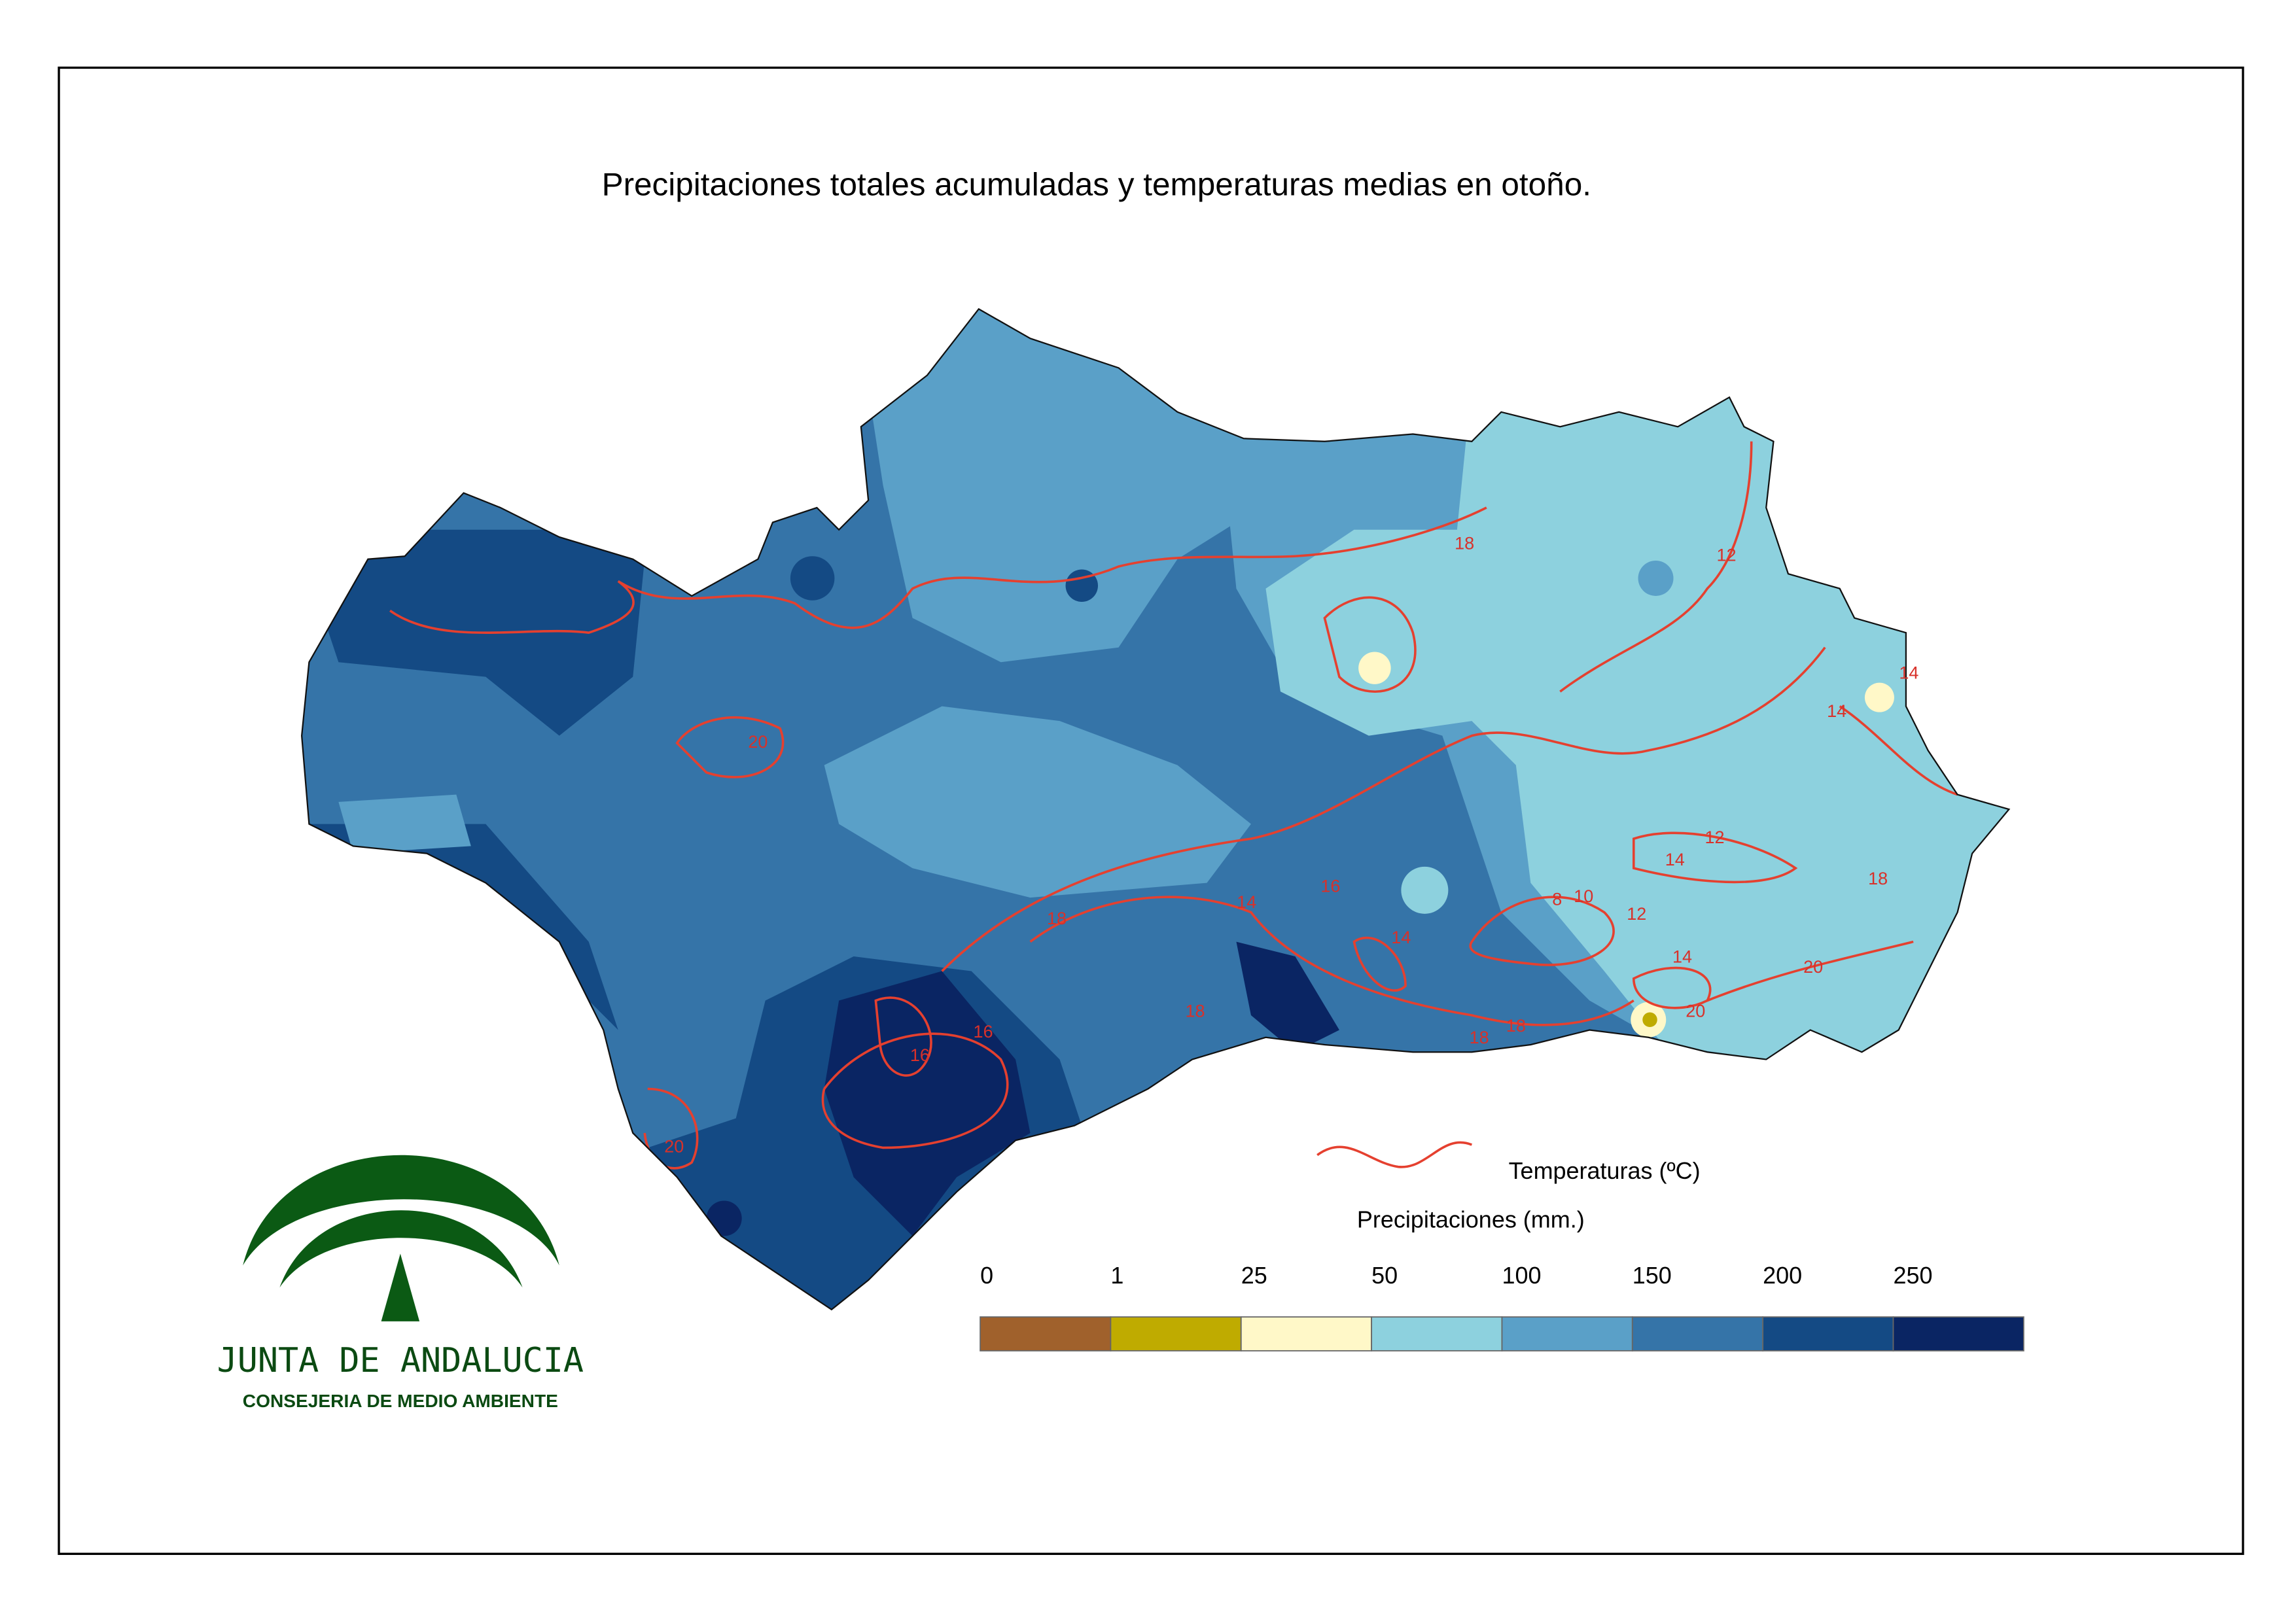 The height and width of the screenshot is (1623, 2296). Describe the element at coordinates (1254, 1275) in the screenshot. I see `legend-break-label: 25` at that location.